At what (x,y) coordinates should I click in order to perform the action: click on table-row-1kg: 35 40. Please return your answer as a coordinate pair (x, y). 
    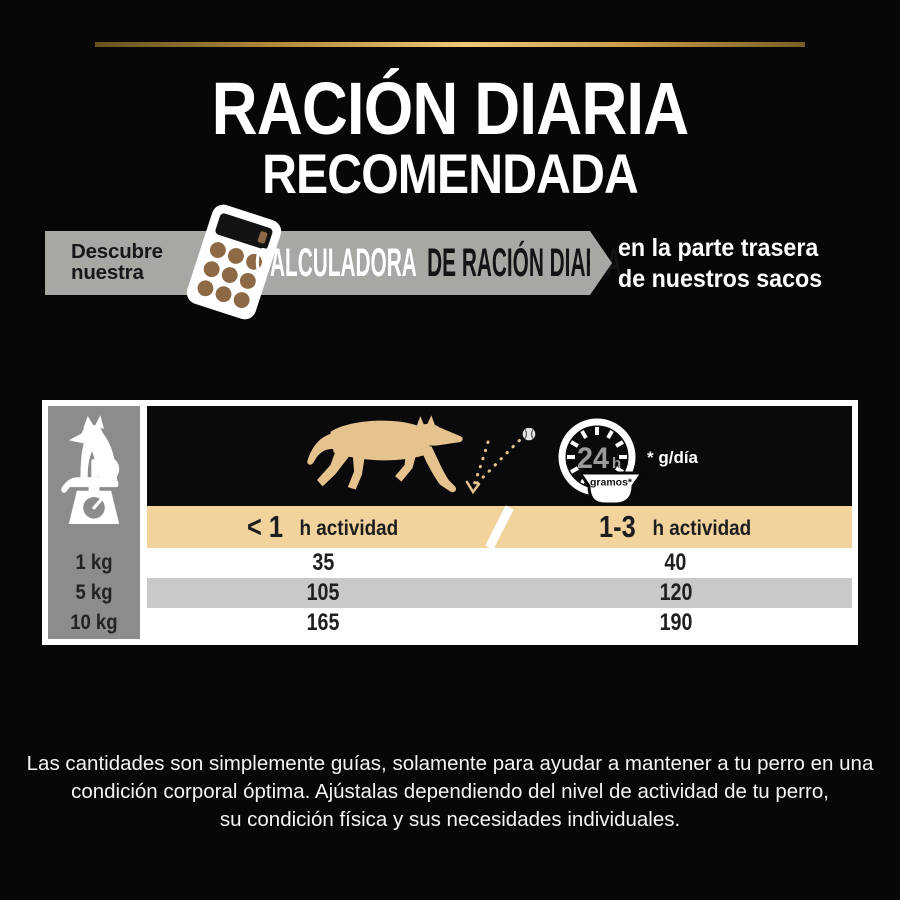
    Looking at the image, I should click on (499, 563).